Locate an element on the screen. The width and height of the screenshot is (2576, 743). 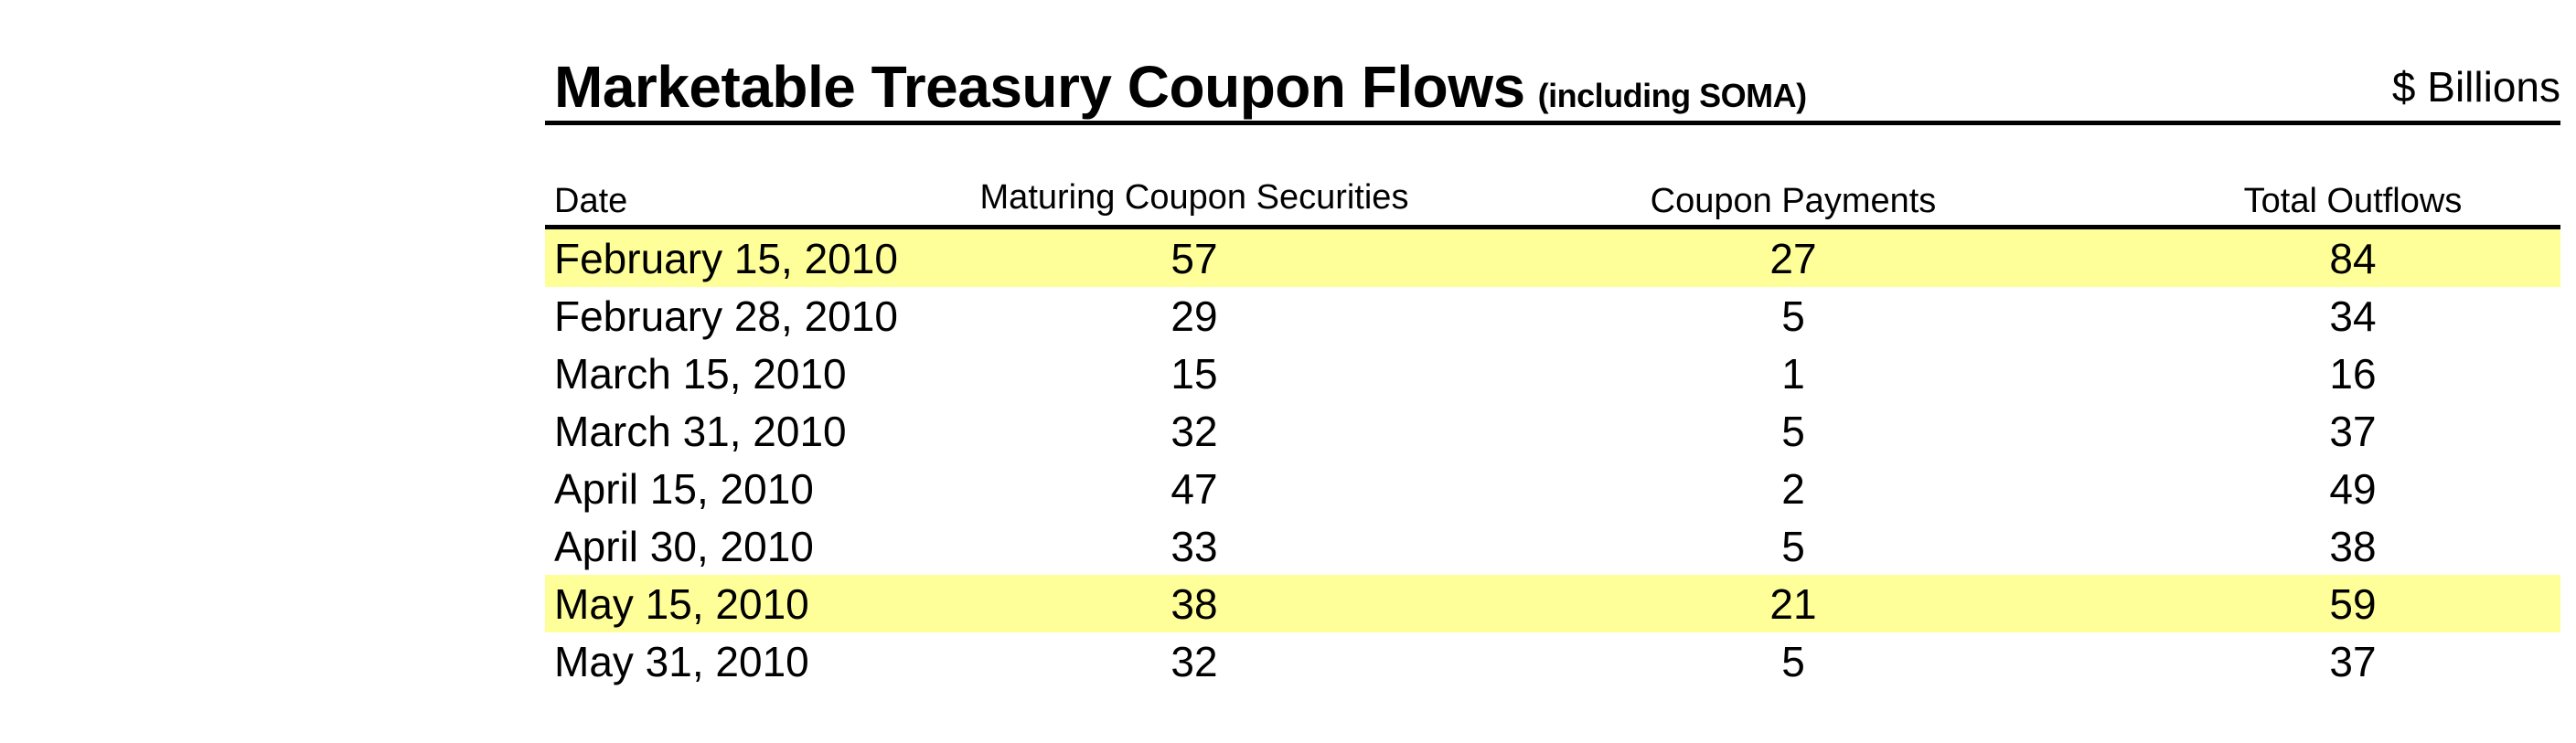
table-row: February 28, 2010 29 5 34 is located at coordinates (1552, 316).